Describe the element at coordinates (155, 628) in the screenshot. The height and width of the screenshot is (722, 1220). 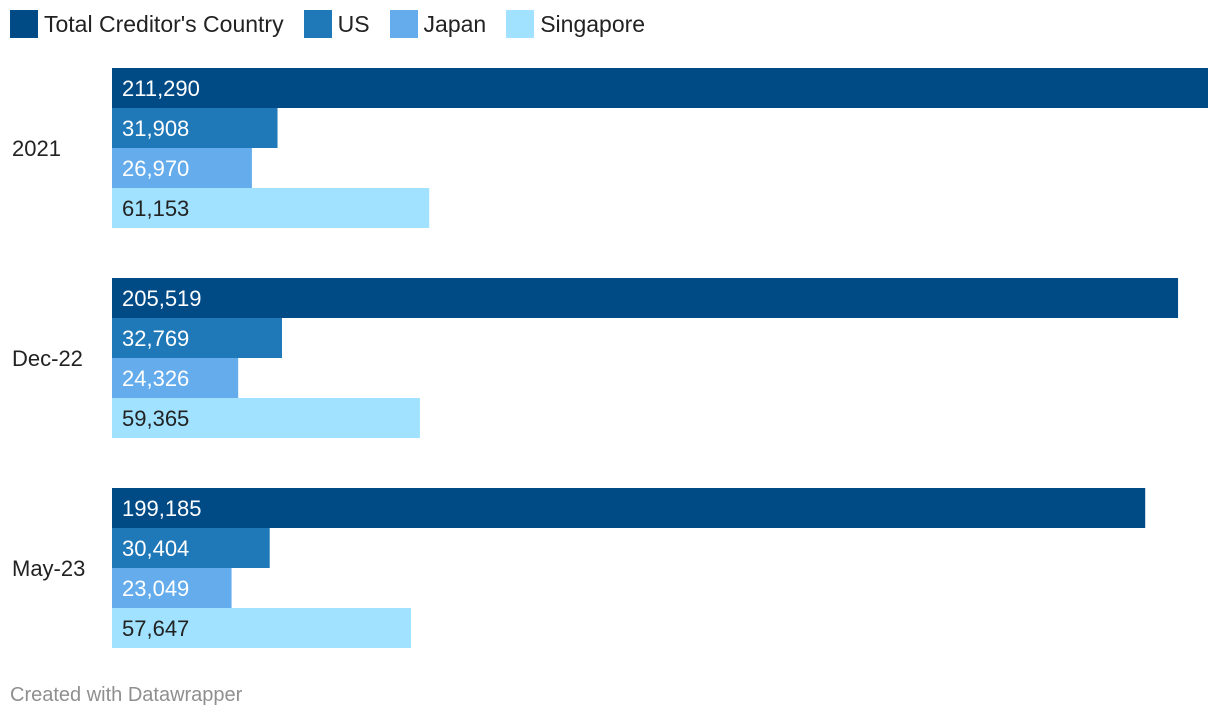
I see `bar-label-may-23-singapore: 57,647` at that location.